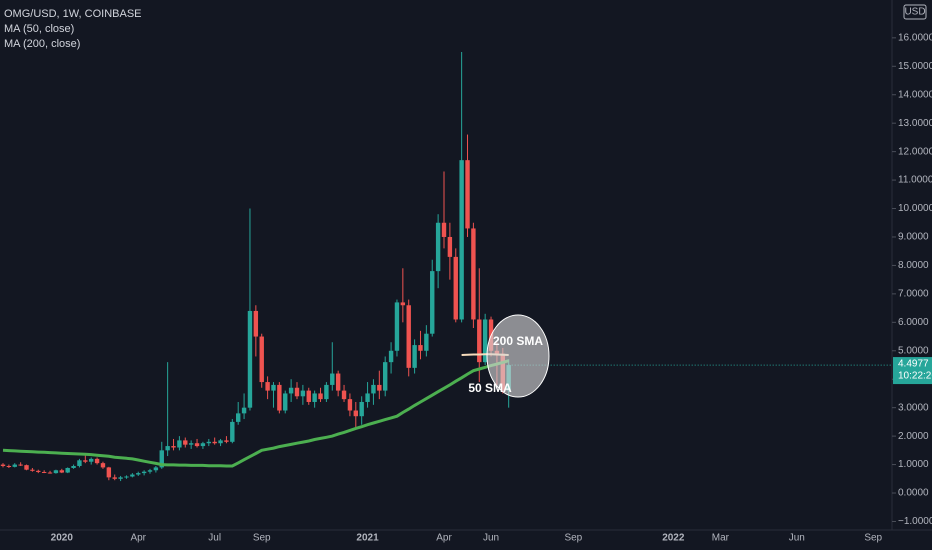 The width and height of the screenshot is (932, 550). What do you see at coordinates (915, 94) in the screenshot?
I see `y-tick-label: 14.0000` at bounding box center [915, 94].